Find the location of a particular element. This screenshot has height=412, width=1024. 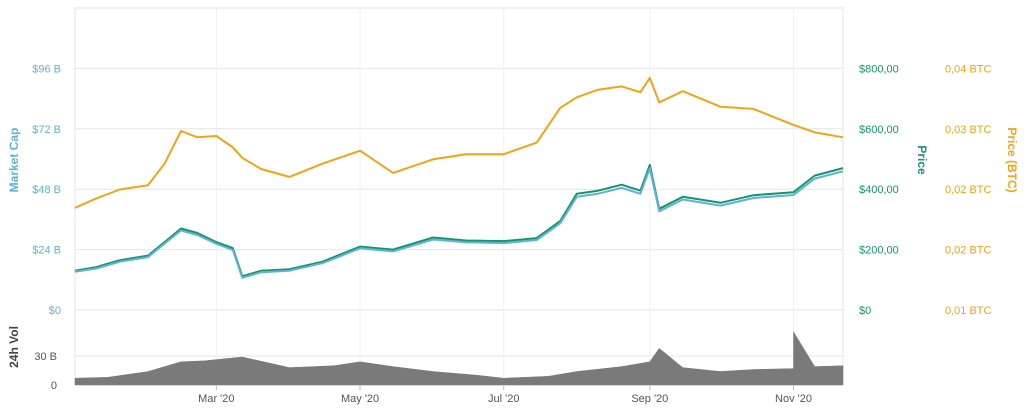

x-axis: Mar '20 May '20 Jul '20 Sep '20 Nov '20 is located at coordinates (505, 395).